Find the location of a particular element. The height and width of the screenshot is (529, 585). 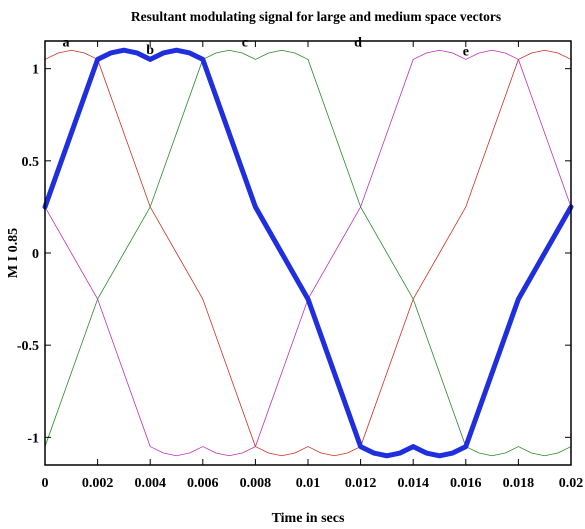

y-tick-label: -1 is located at coordinates (33, 438).